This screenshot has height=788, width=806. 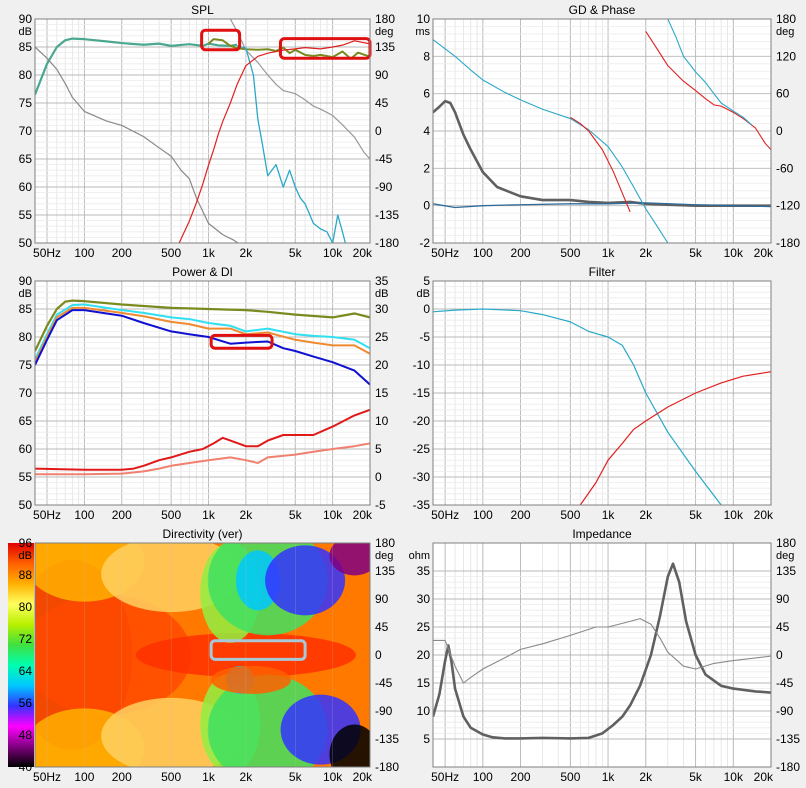 What do you see at coordinates (251, 679) in the screenshot?
I see `heatmap-lobe-down` at bounding box center [251, 679].